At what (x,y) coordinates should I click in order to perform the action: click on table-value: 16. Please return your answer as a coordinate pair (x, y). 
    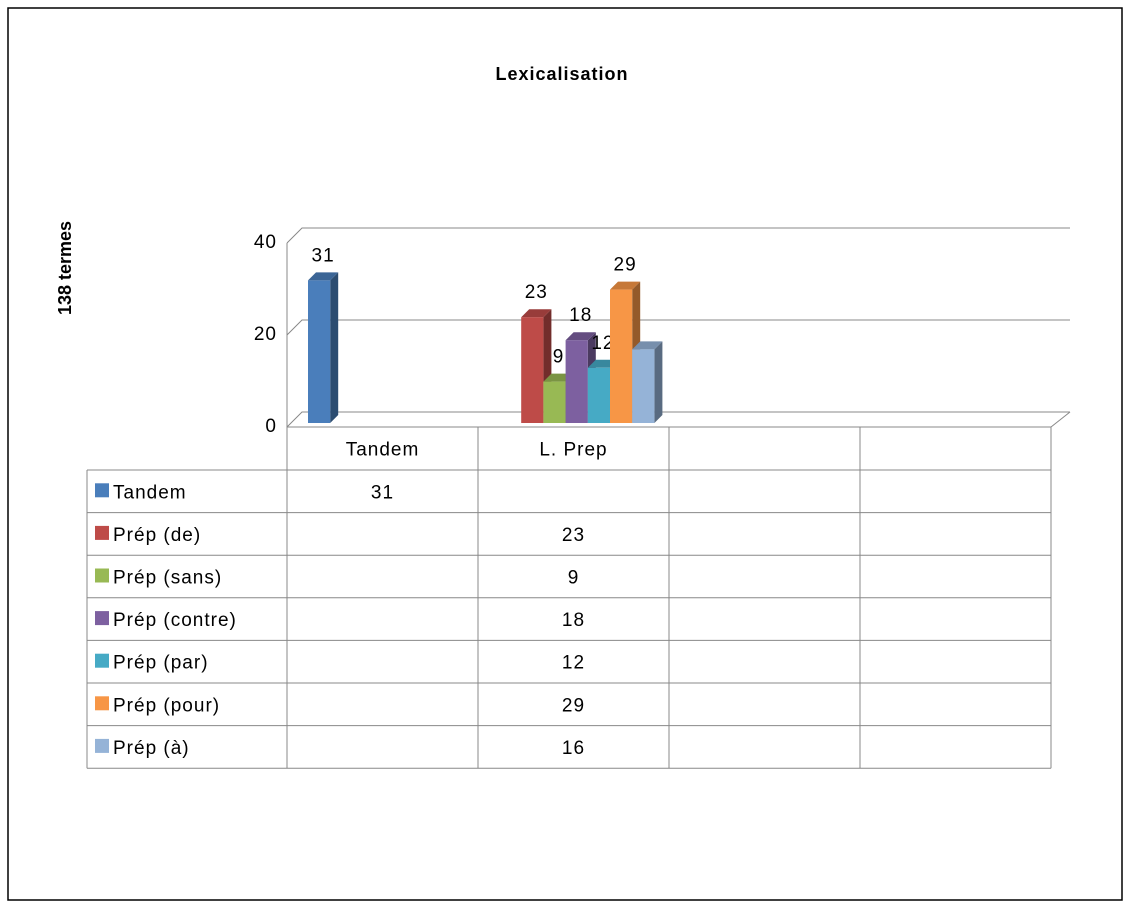
    Looking at the image, I should click on (573, 748).